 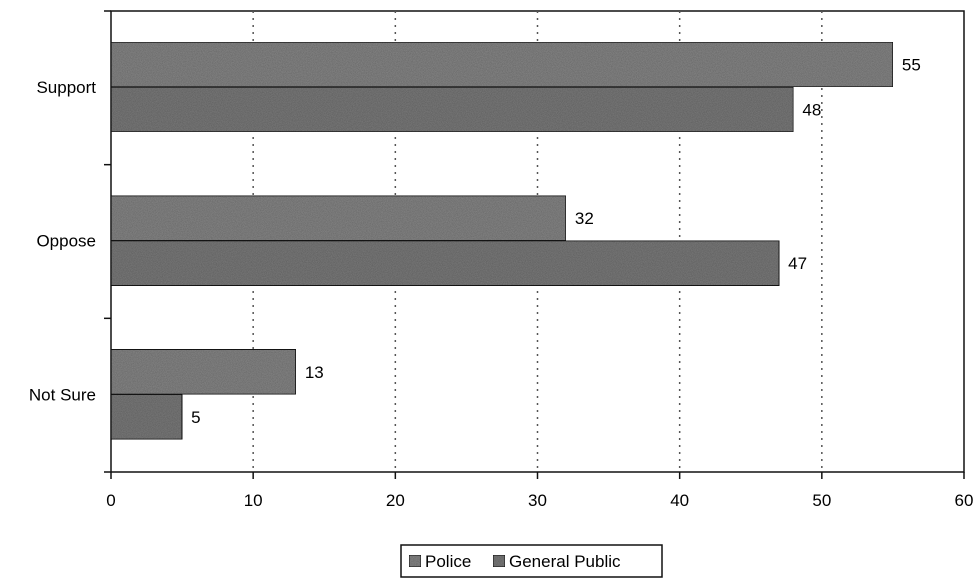 I want to click on bar-police-not-sure, so click(x=203, y=371).